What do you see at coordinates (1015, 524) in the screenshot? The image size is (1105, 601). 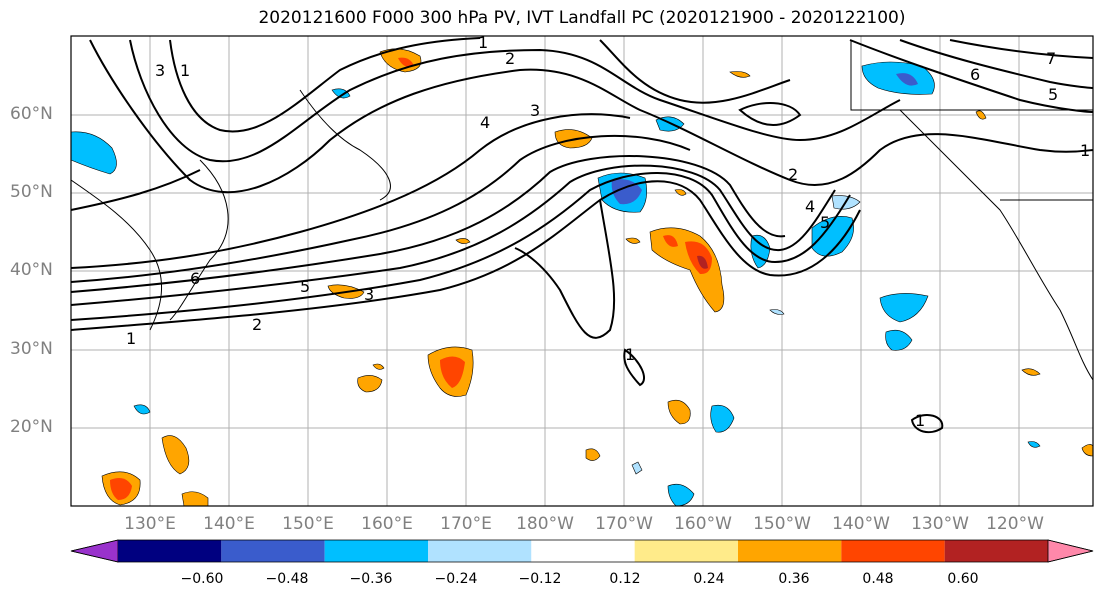 I see `lon-label: 120°W` at bounding box center [1015, 524].